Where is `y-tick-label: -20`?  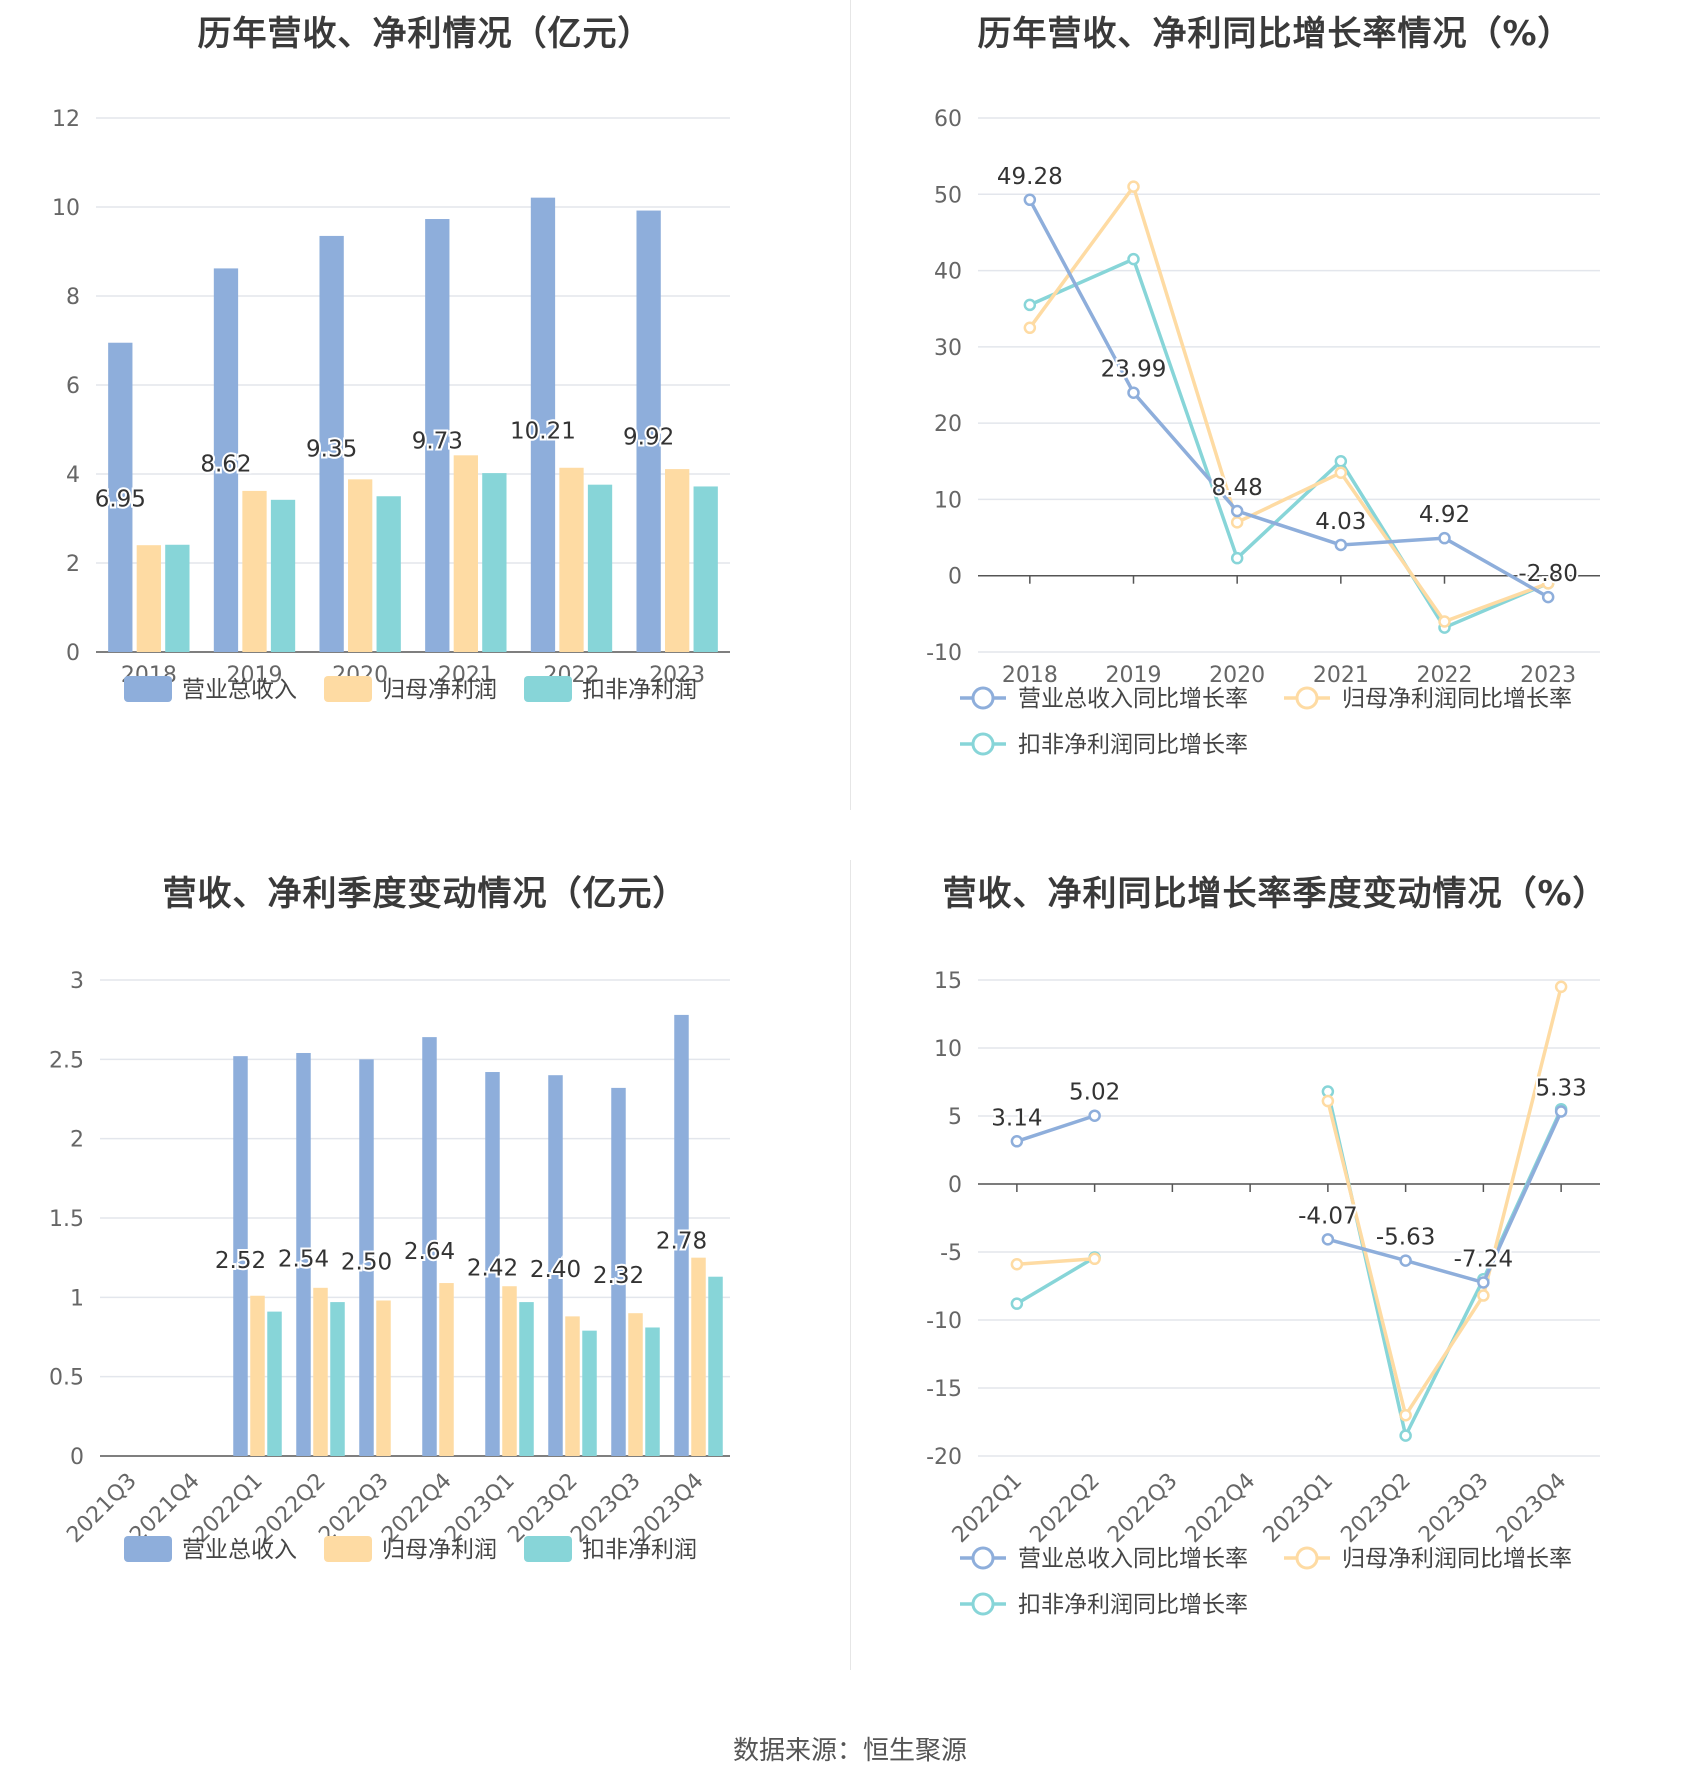
y-tick-label: -20 is located at coordinates (944, 1457).